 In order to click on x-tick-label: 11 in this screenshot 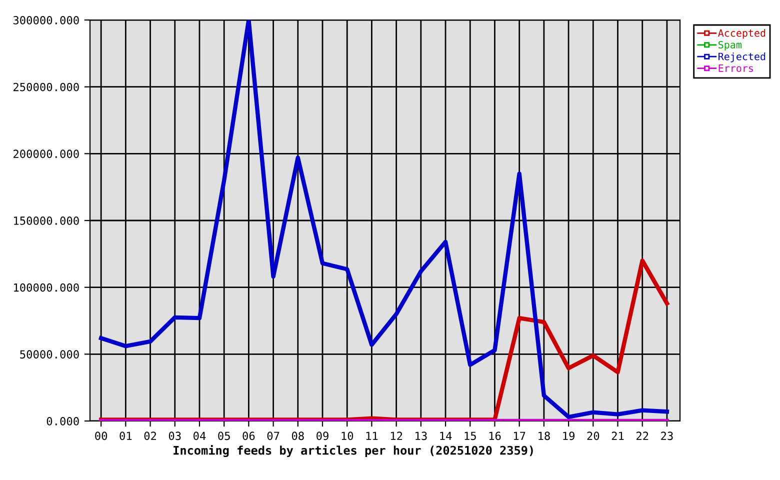, I will do `click(372, 436)`.